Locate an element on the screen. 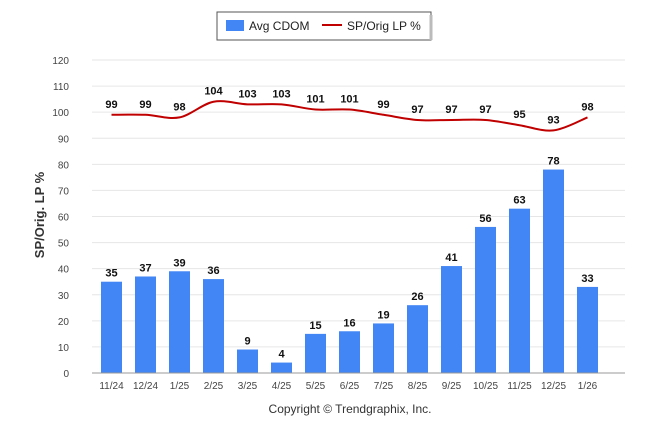 The width and height of the screenshot is (646, 434). y-tick-label: 0 is located at coordinates (66, 374).